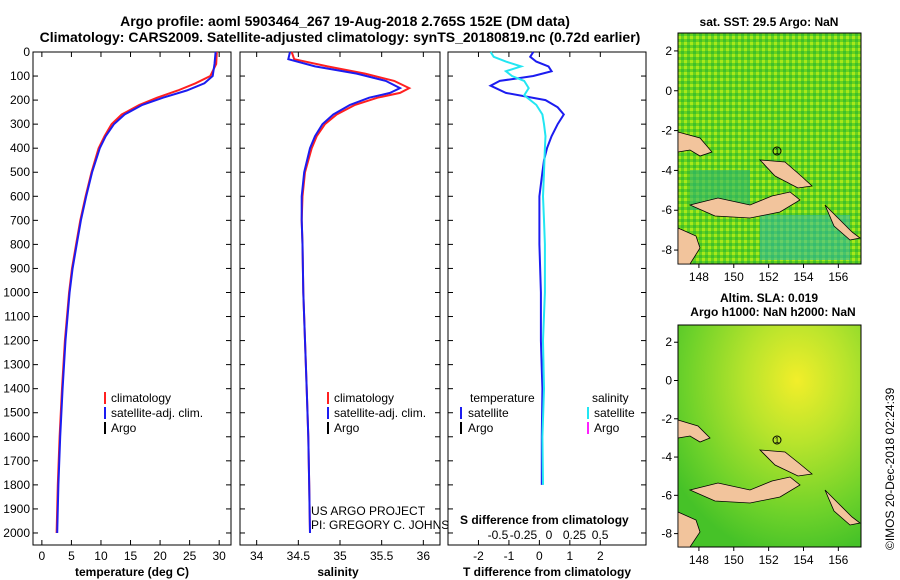 The height and width of the screenshot is (580, 900). Describe the element at coordinates (524, 535) in the screenshot. I see `s-tick-label: -0.25` at that location.